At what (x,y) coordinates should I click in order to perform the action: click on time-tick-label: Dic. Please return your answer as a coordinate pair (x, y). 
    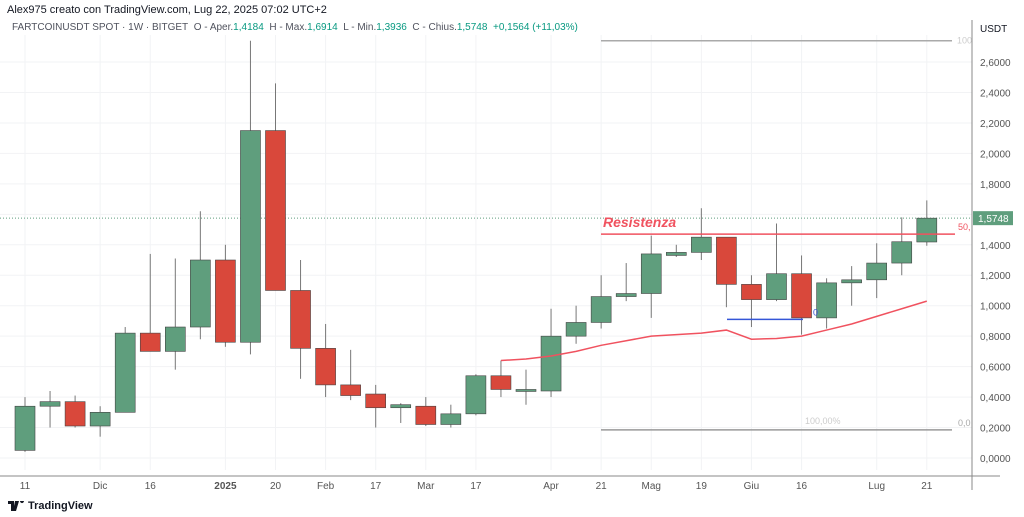
    Looking at the image, I should click on (100, 486).